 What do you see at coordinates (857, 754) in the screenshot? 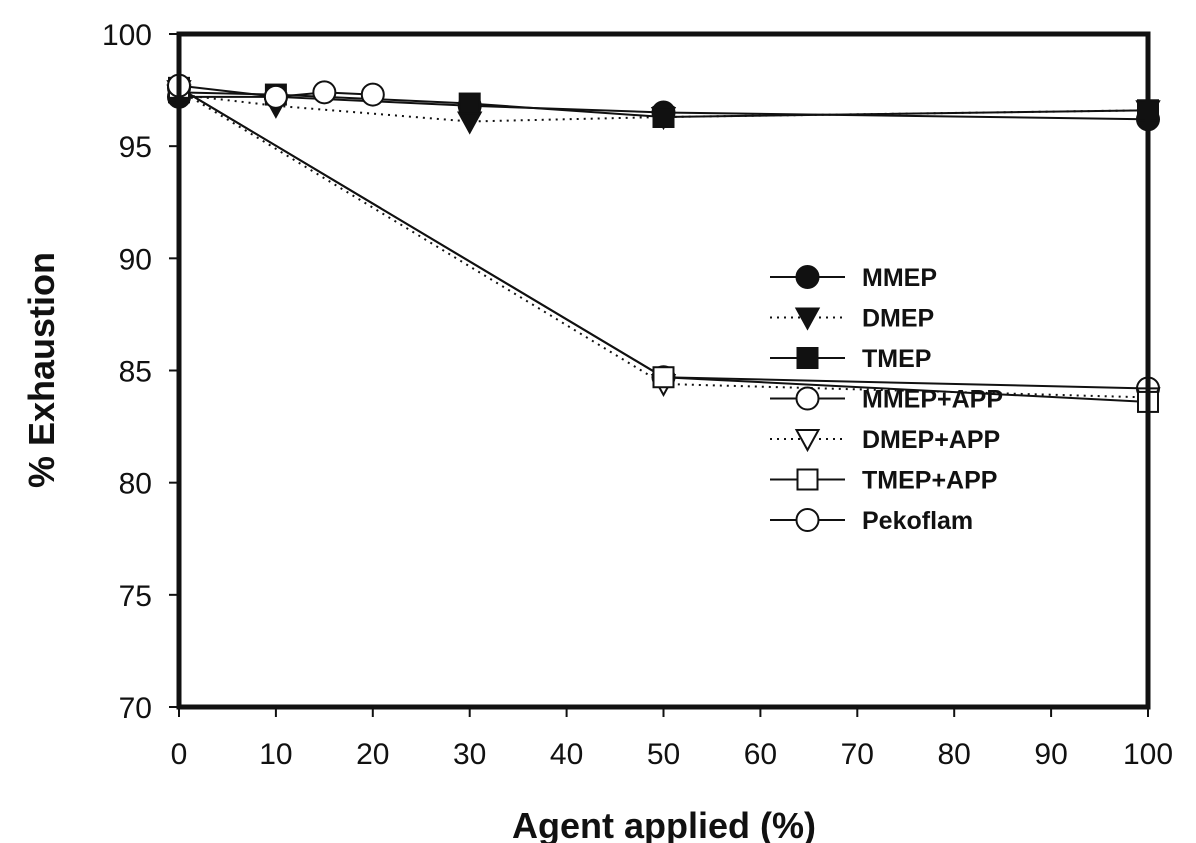
I see `x-tick-label: 70` at bounding box center [857, 754].